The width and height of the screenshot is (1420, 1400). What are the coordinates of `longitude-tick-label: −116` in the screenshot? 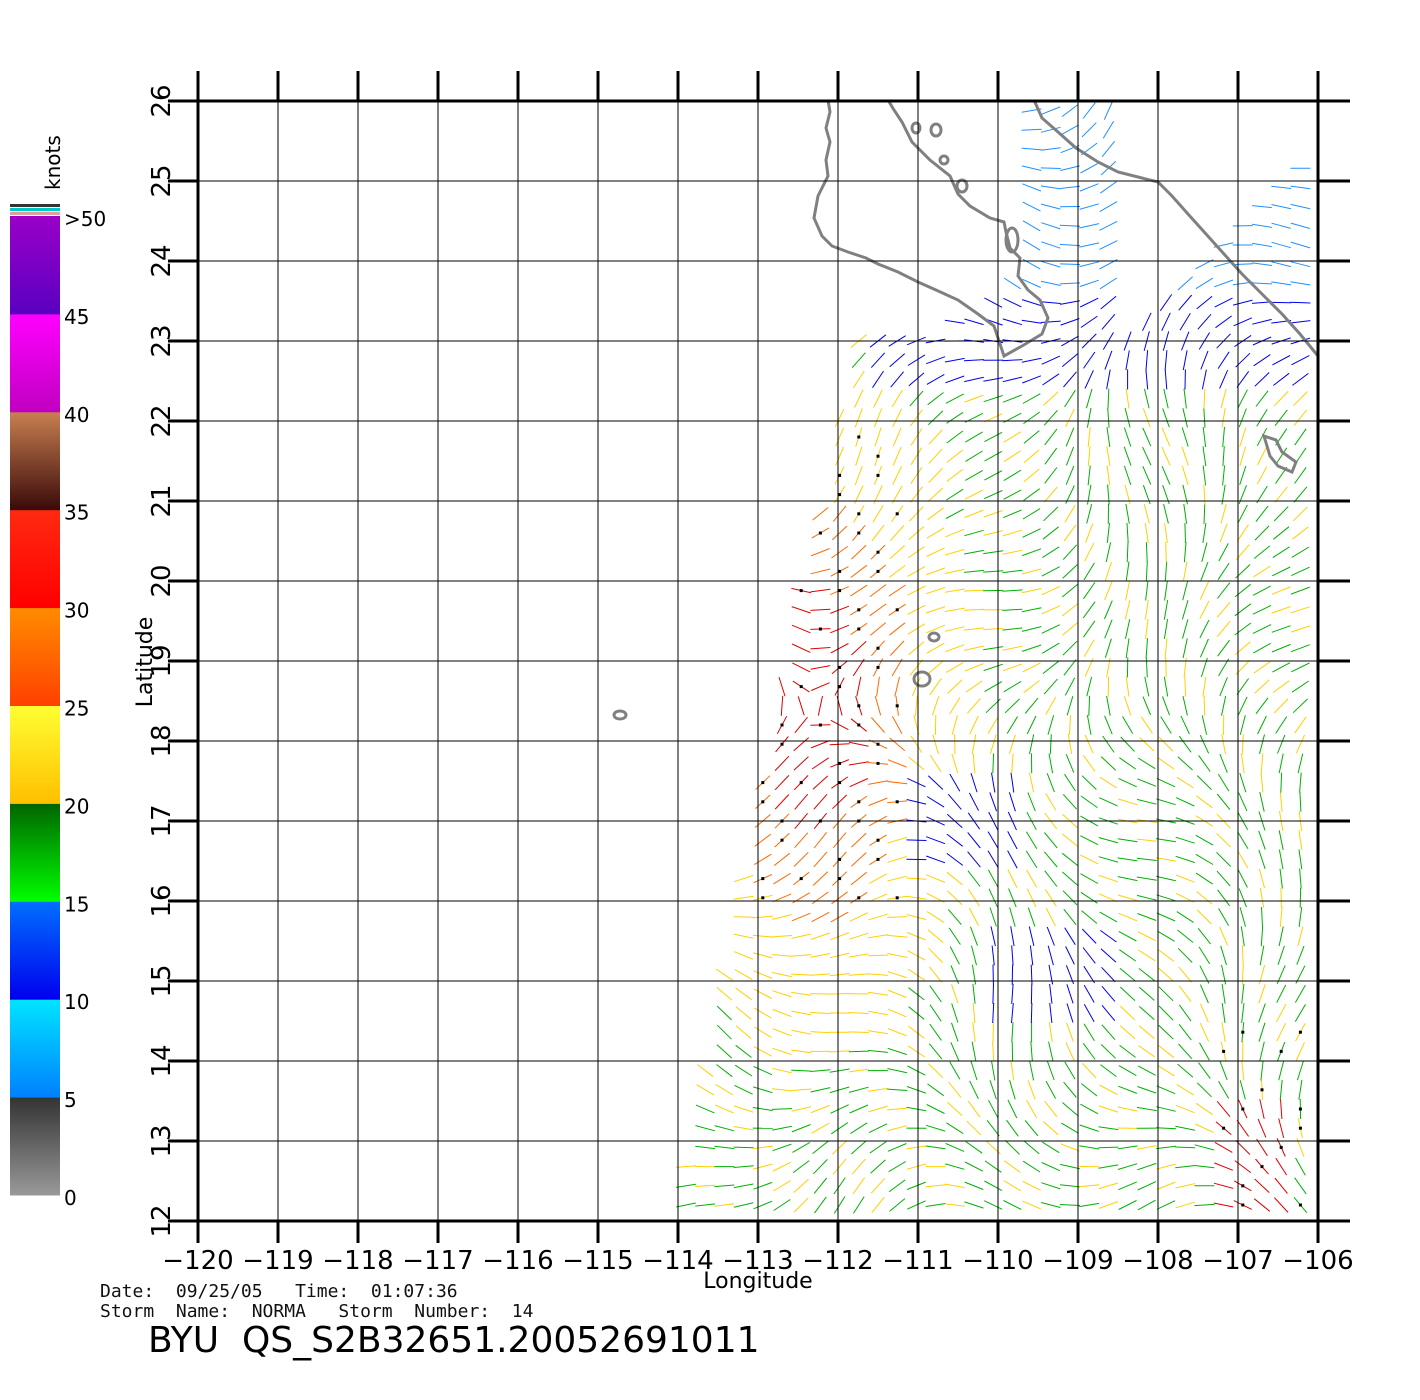 It's located at (517, 1261).